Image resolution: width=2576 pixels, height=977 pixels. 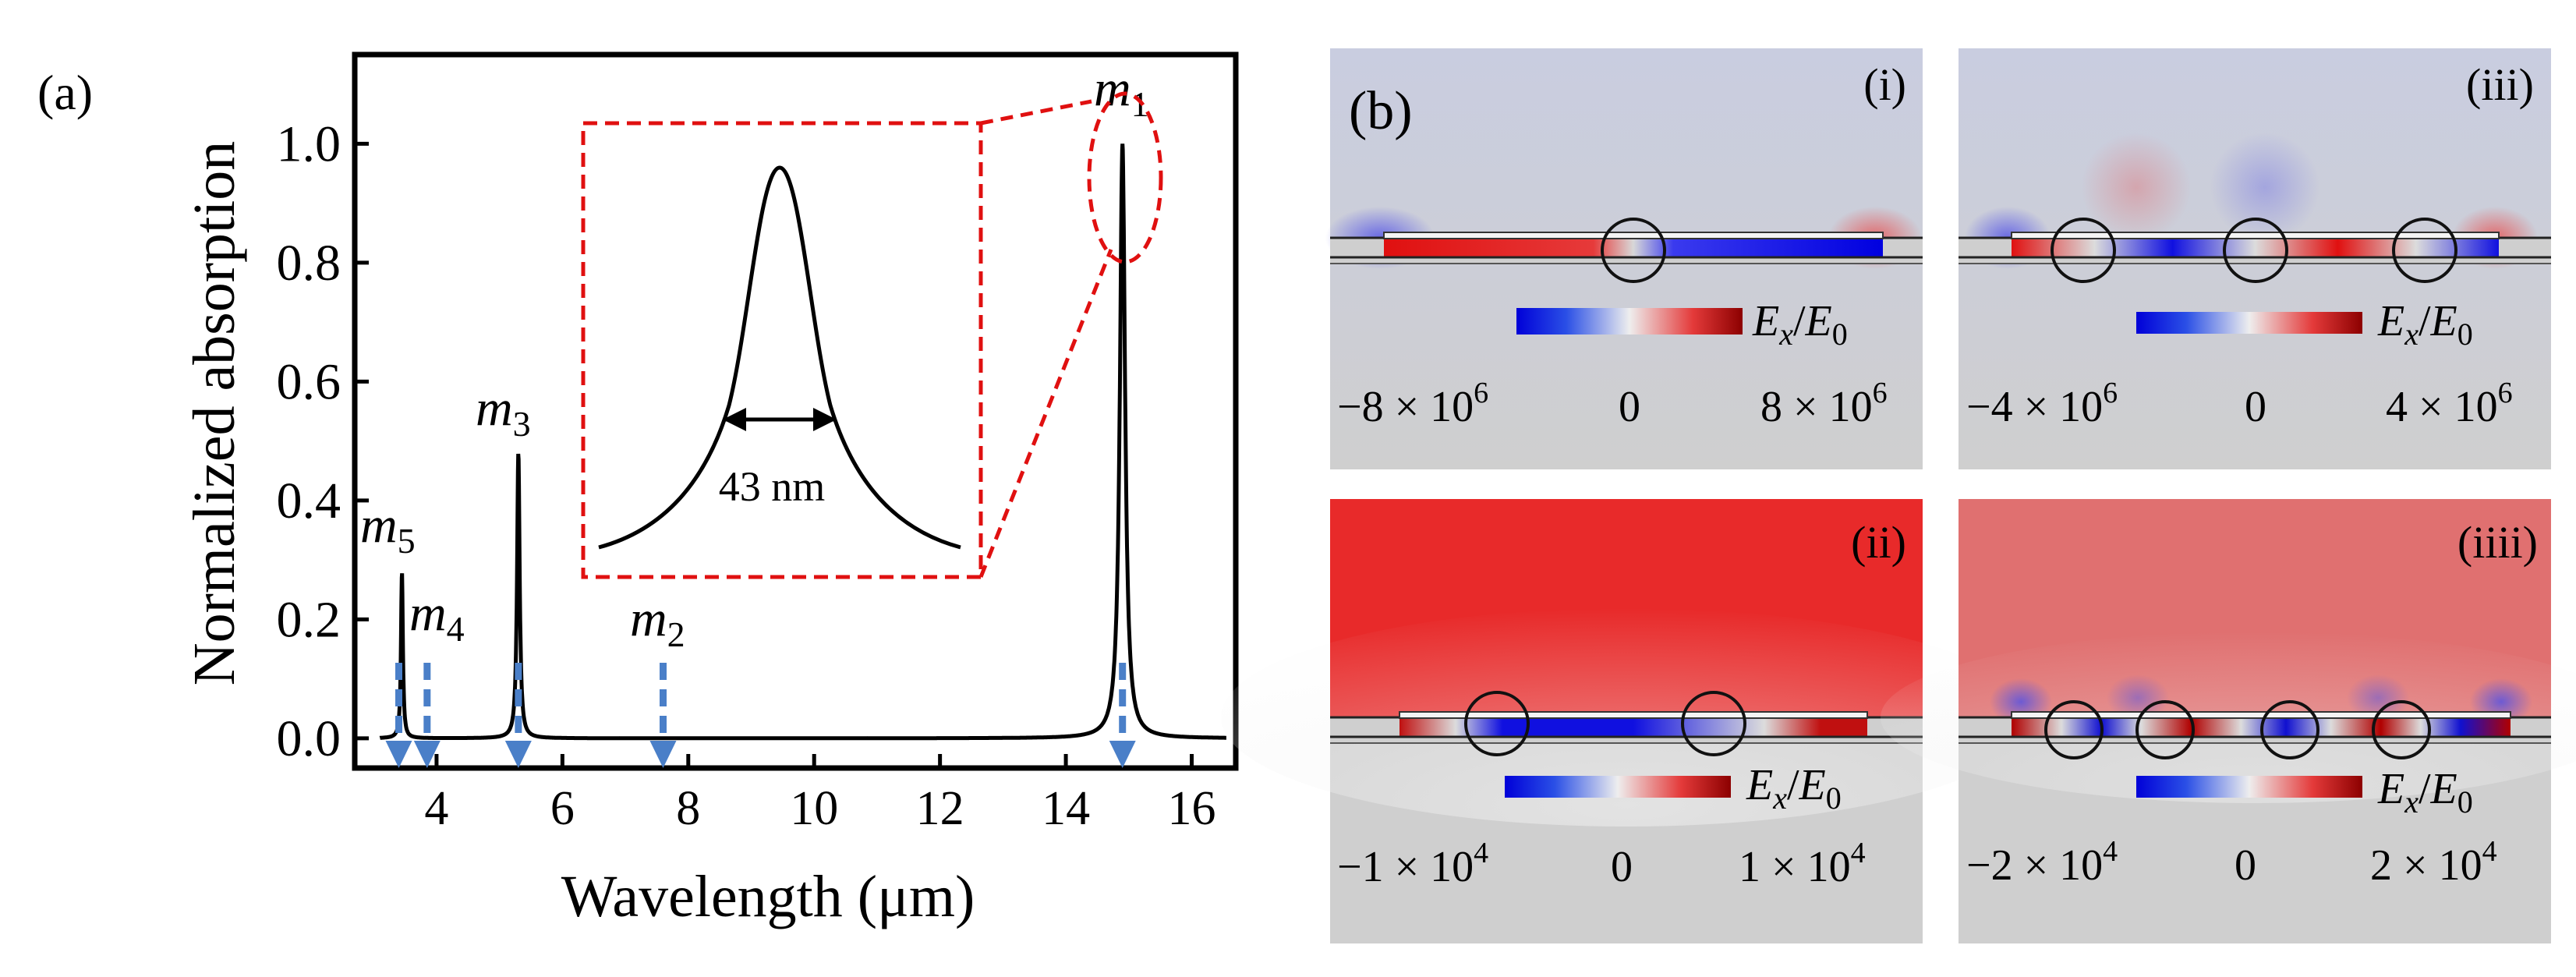 What do you see at coordinates (2449, 404) in the screenshot?
I see `colorbar-max-iii: 4 × 10⁶` at bounding box center [2449, 404].